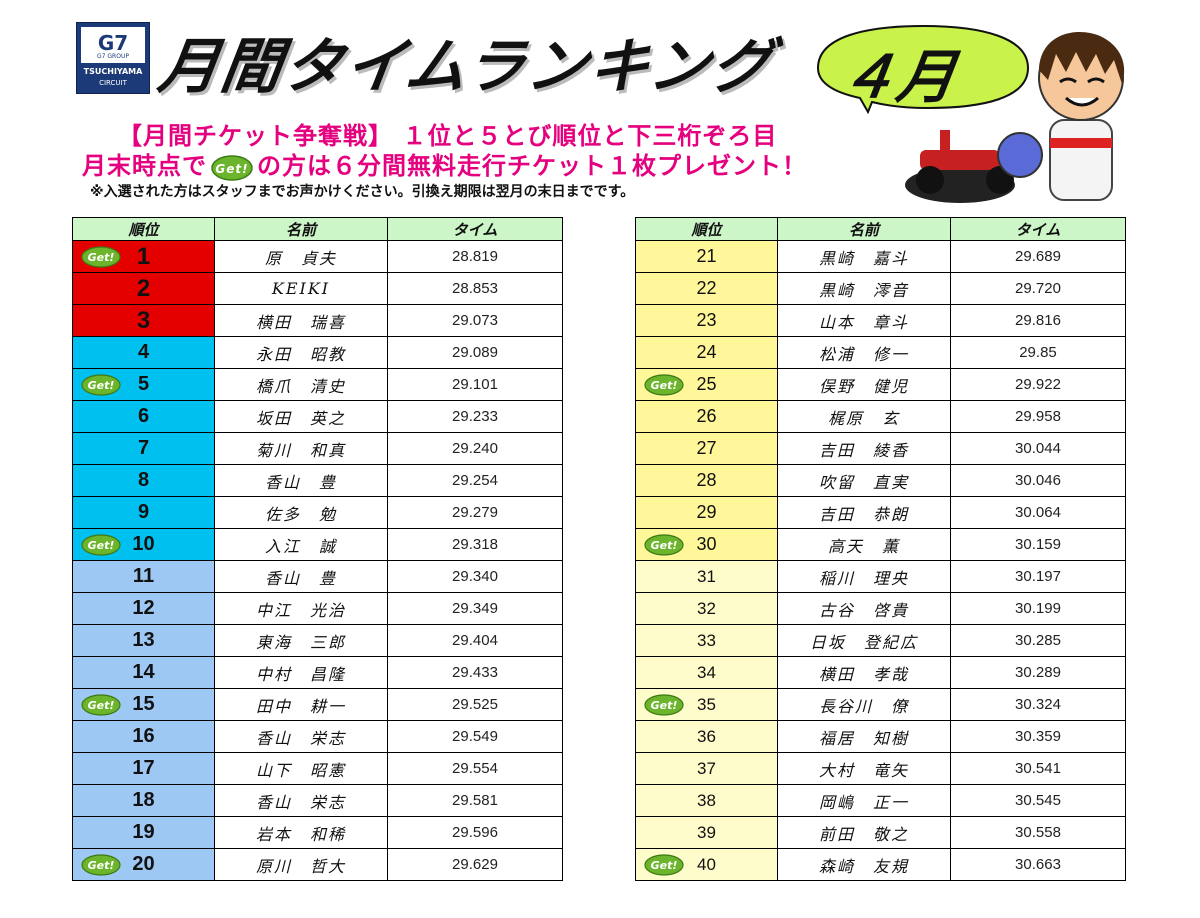  I want to click on rank-number: 32, so click(706, 608).